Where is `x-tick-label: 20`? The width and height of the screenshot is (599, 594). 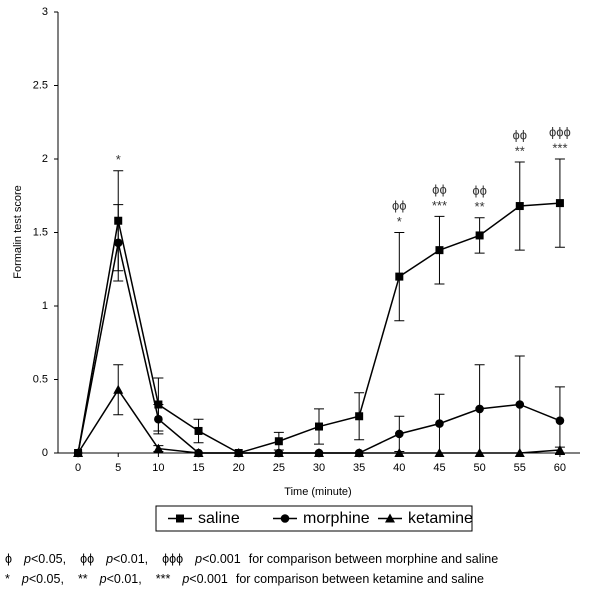 x-tick-label: 20 is located at coordinates (239, 468).